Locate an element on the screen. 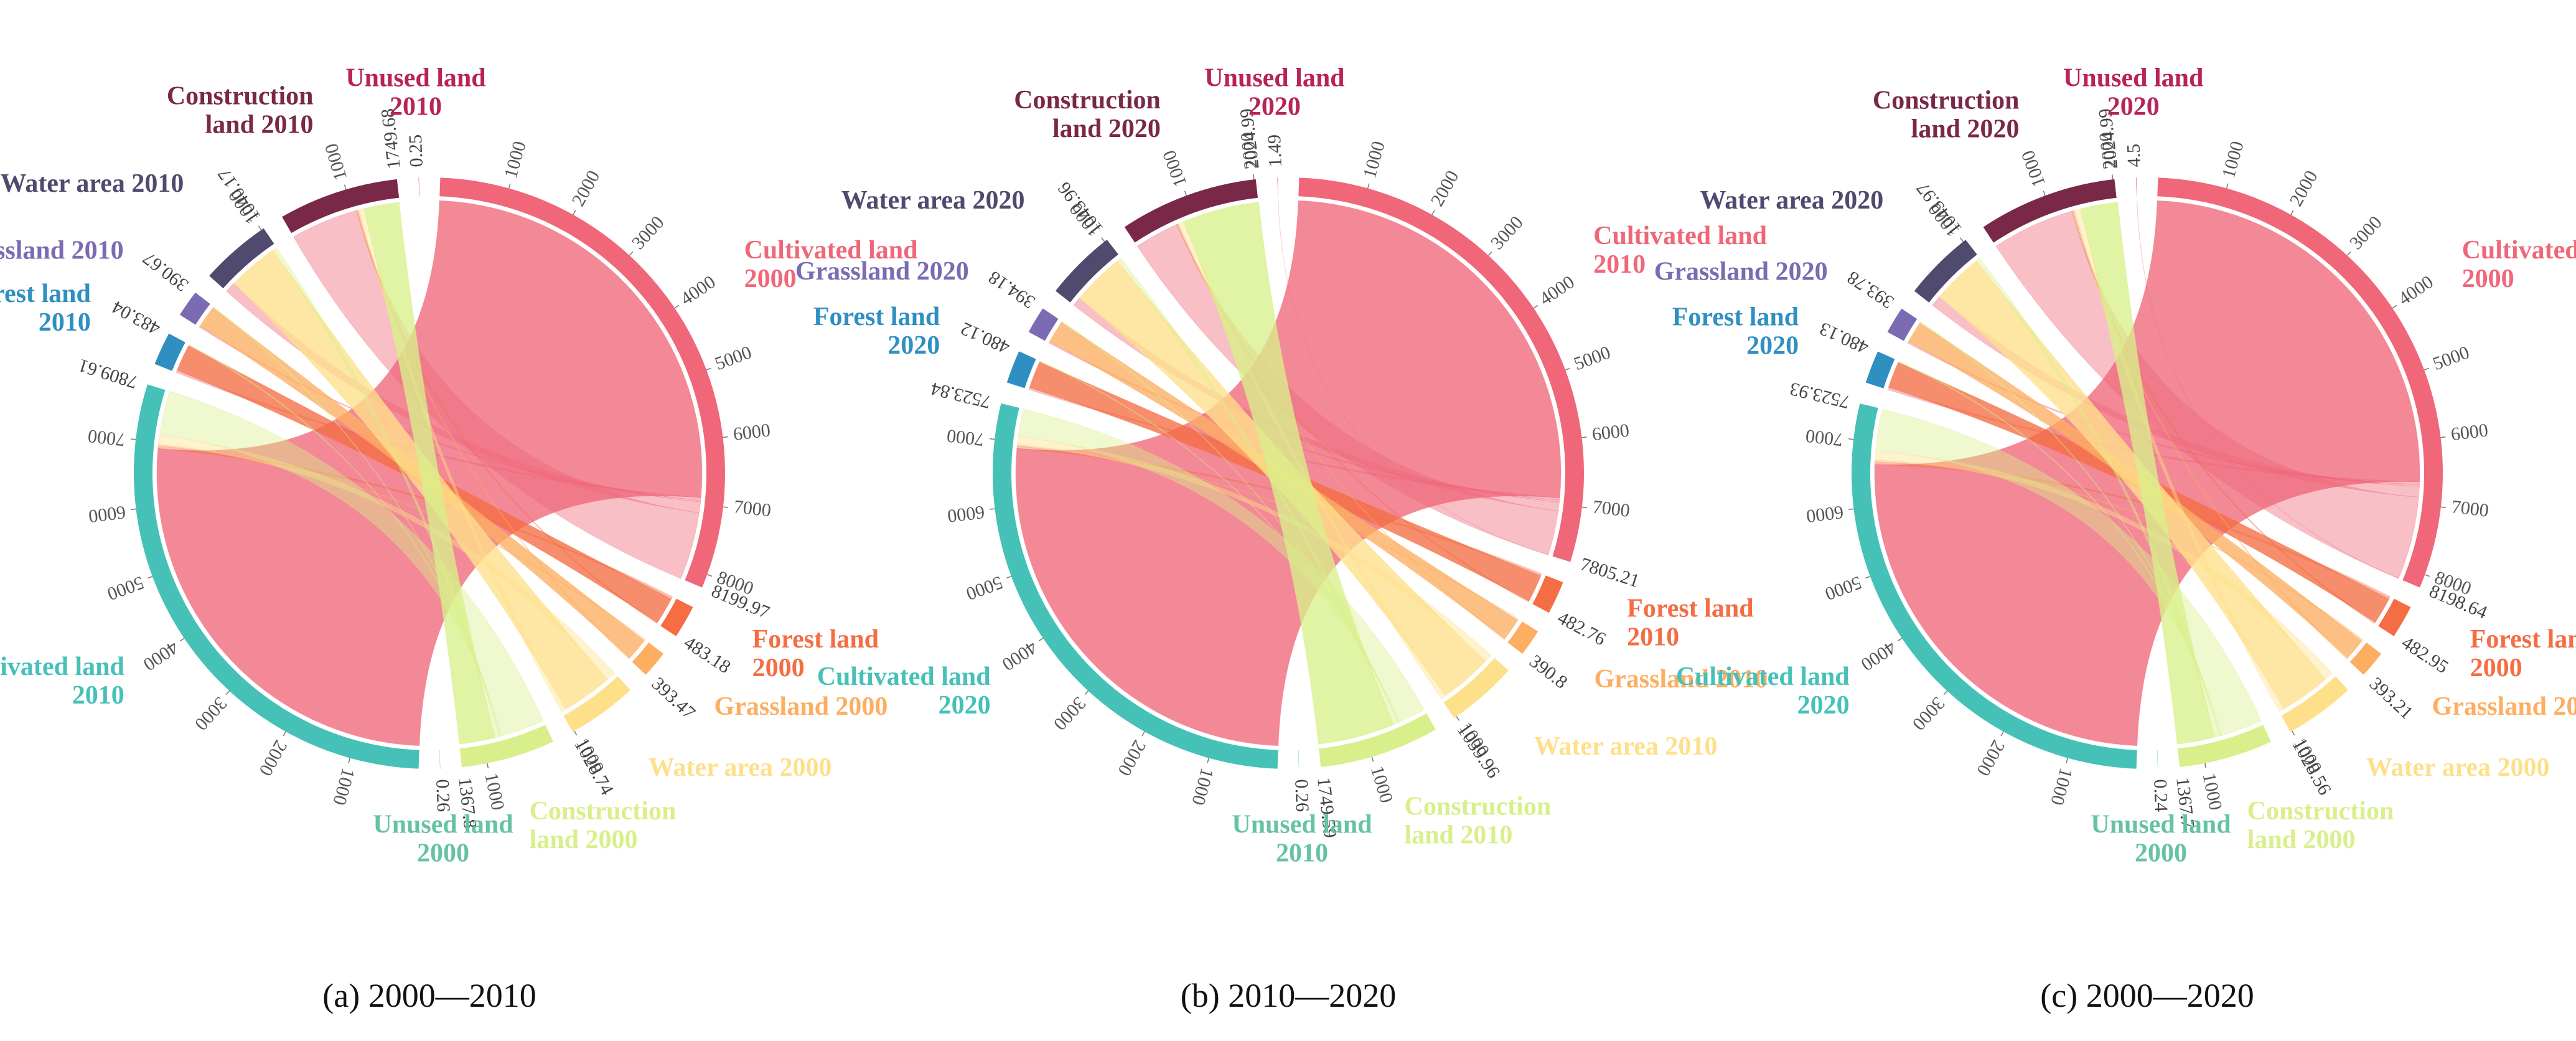 Image resolution: width=2576 pixels, height=1041 pixels. segment-arc-unused-land-2010 is located at coordinates (1299, 759).